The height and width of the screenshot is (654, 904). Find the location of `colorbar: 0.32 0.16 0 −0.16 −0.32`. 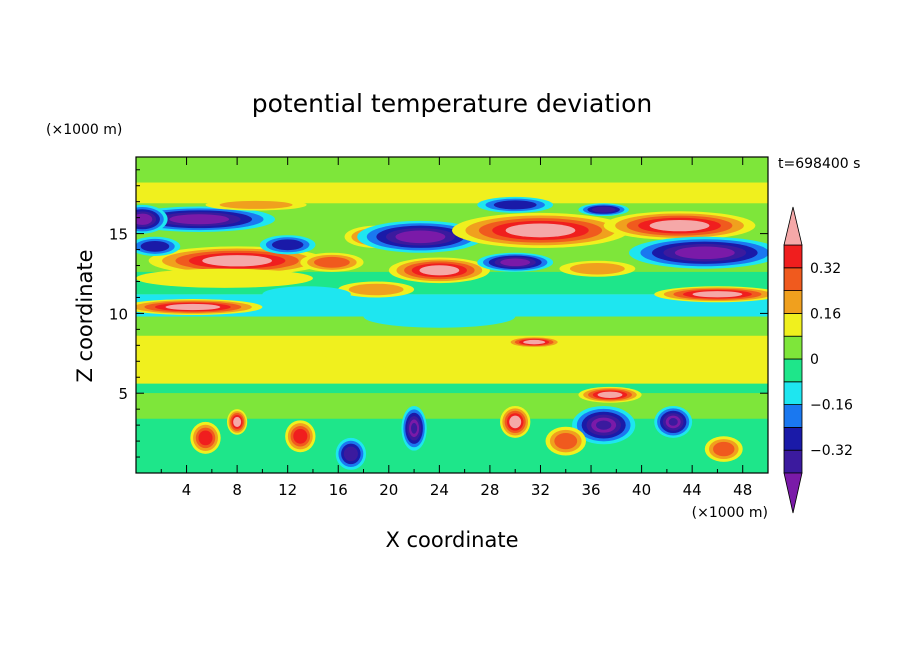

colorbar: 0.32 0.16 0 −0.16 −0.32 is located at coordinates (818, 360).